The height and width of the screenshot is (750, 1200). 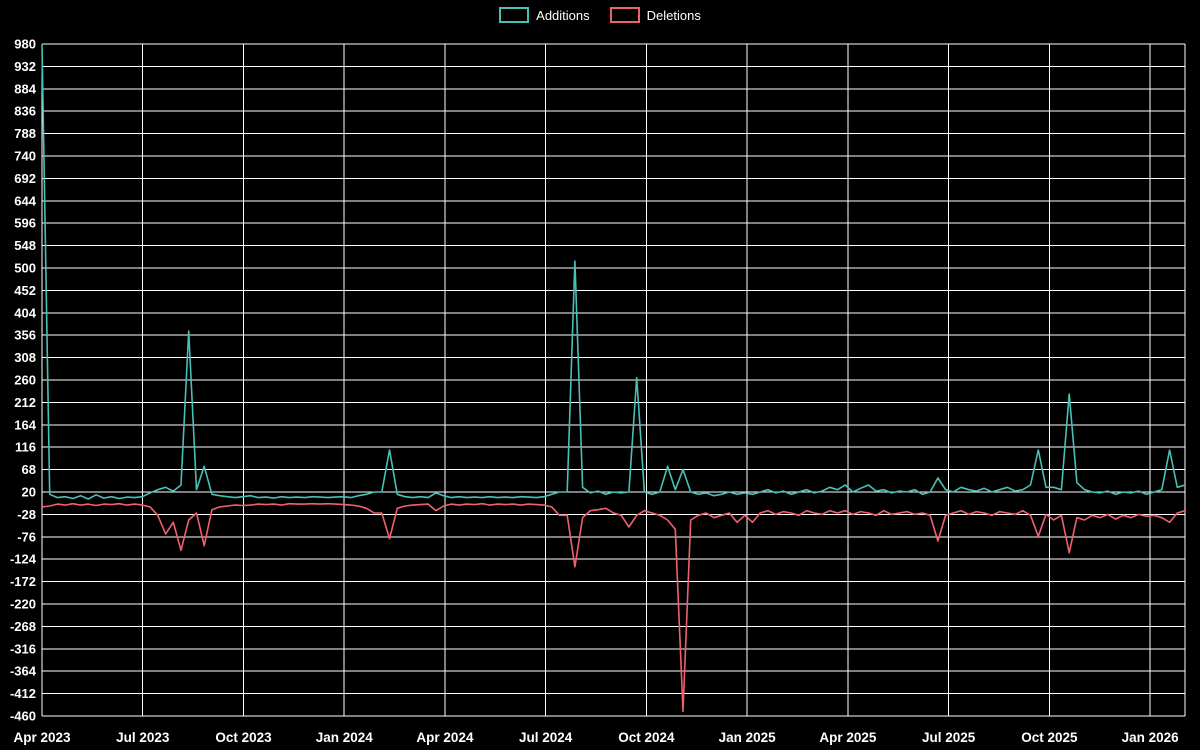 What do you see at coordinates (624, 15) in the screenshot?
I see `deletions-swatch-icon` at bounding box center [624, 15].